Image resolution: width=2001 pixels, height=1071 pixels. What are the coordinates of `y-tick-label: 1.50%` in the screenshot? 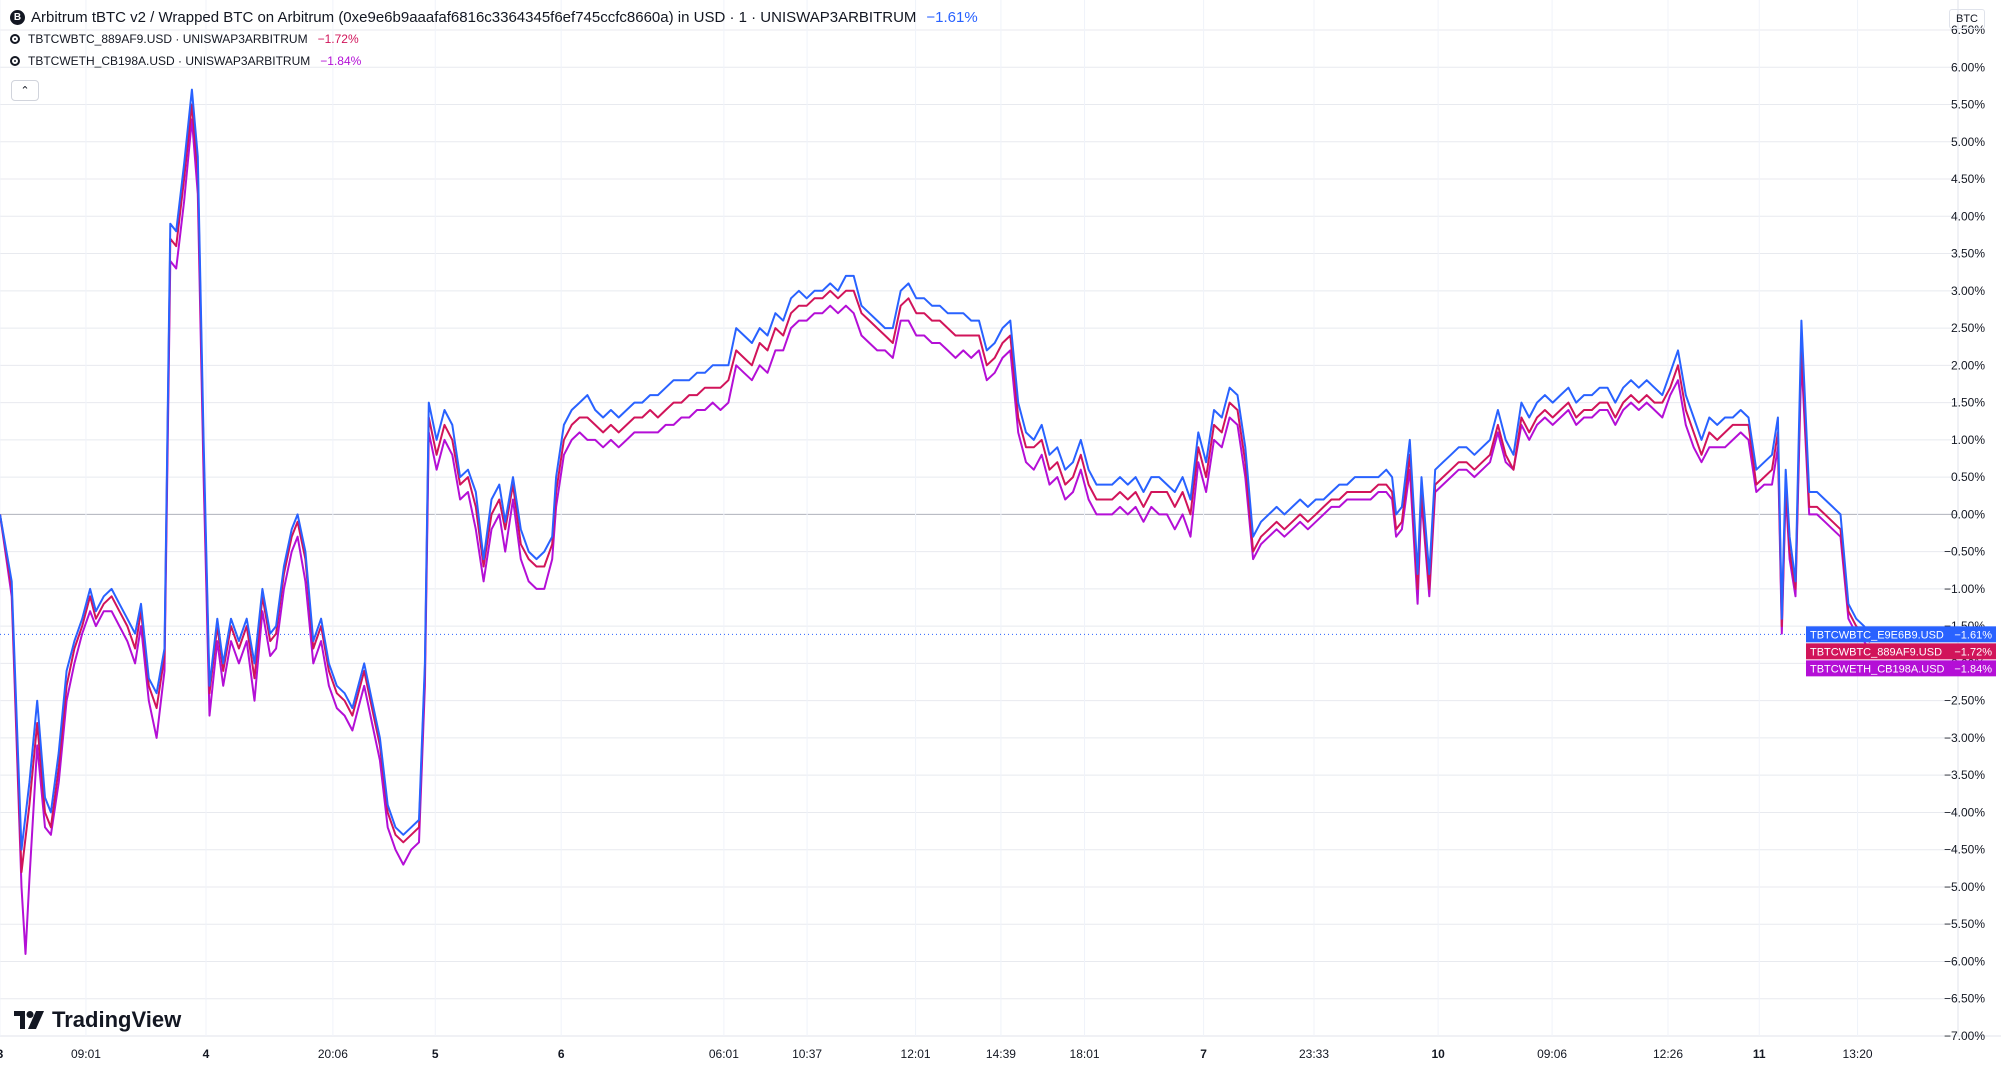 It's located at (1968, 403).